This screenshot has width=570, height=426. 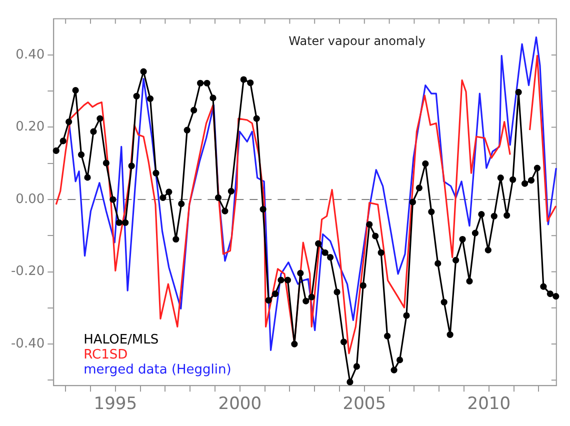 I want to click on x-tick-label: 2010, so click(x=489, y=404).